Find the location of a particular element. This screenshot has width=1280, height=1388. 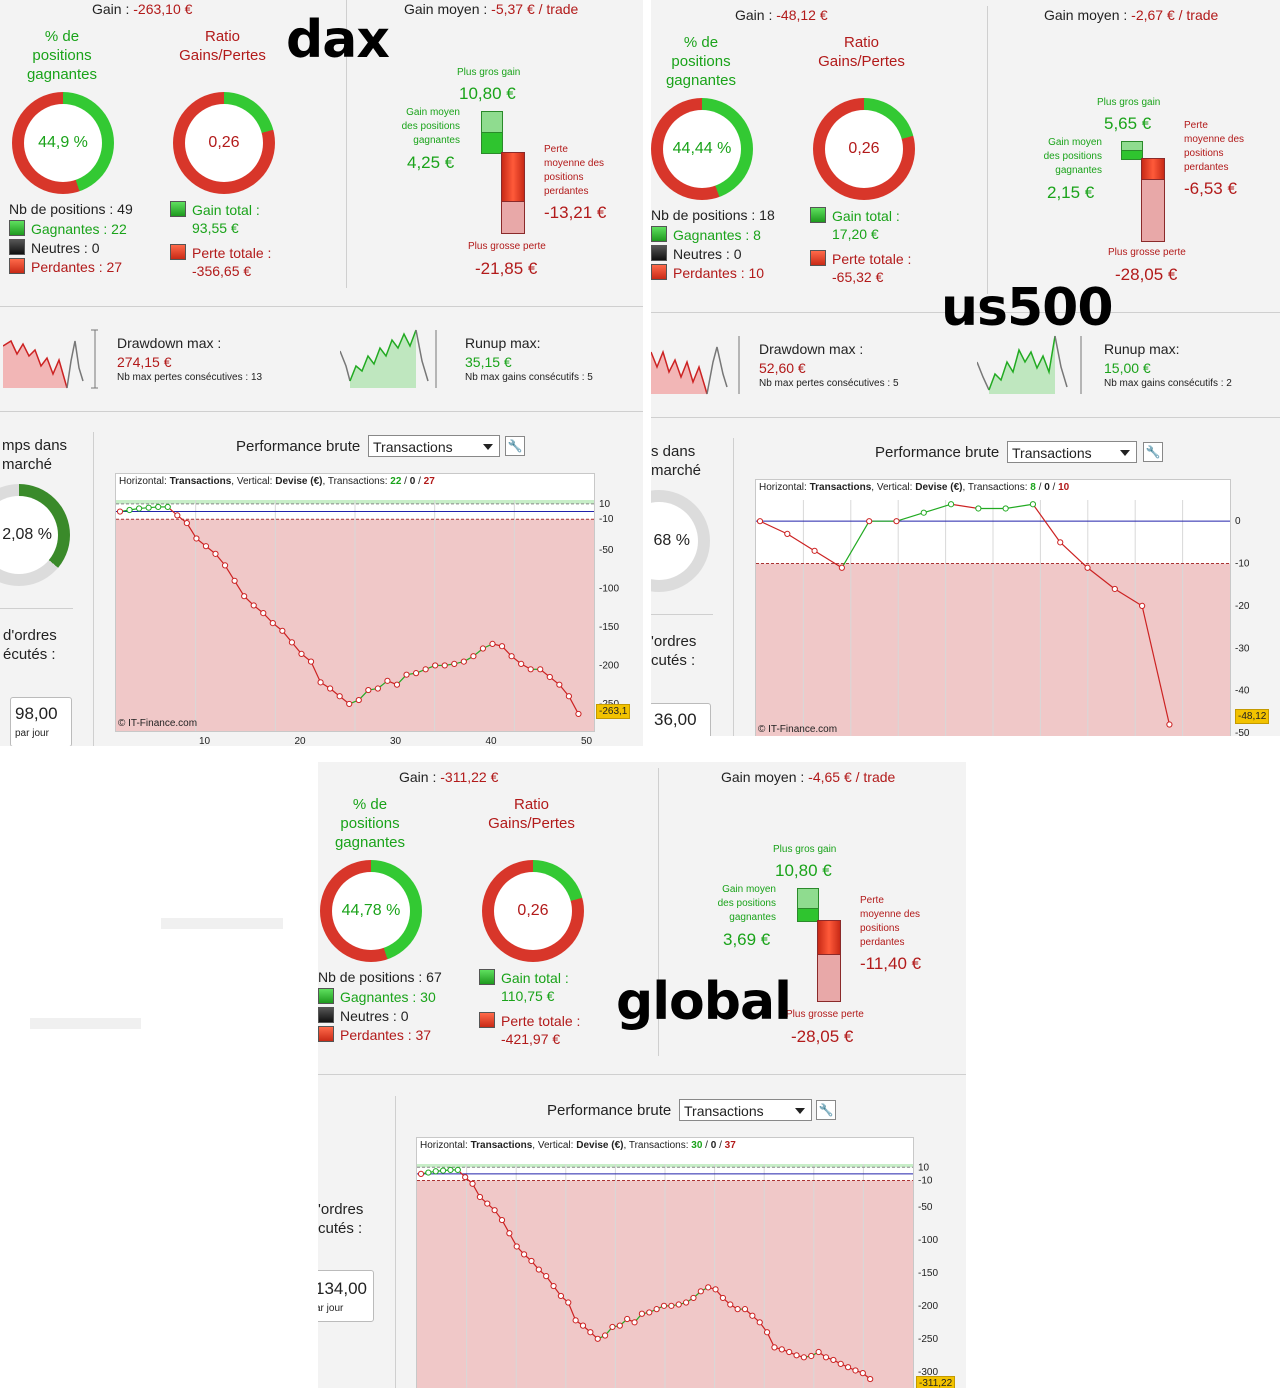

plus-gros-gain-value: 5,65 € is located at coordinates (1128, 123).